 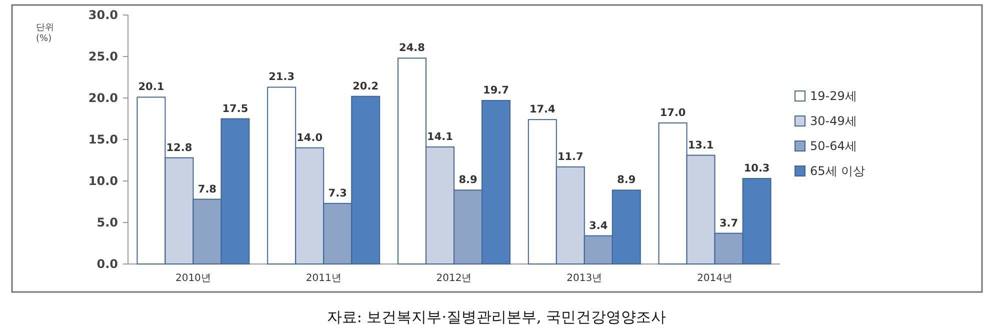 What do you see at coordinates (309, 138) in the screenshot?
I see `data-label: 14.0` at bounding box center [309, 138].